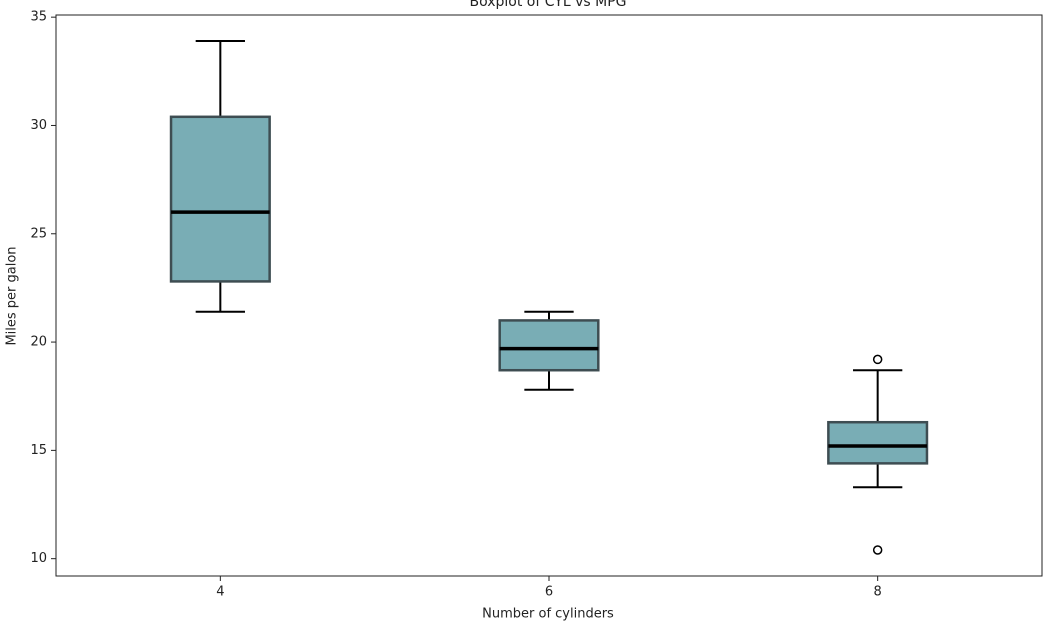  Describe the element at coordinates (38, 233) in the screenshot. I see `y-tick-label: 25` at that location.